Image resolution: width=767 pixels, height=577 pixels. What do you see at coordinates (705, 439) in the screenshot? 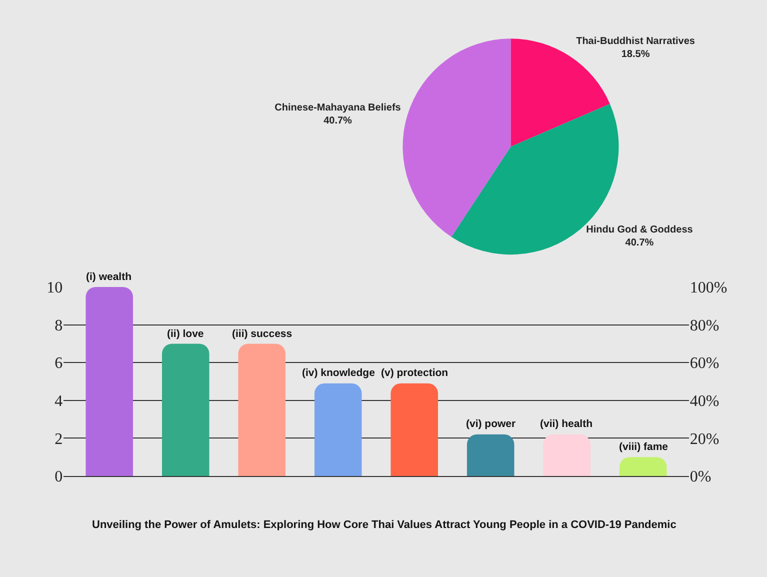
I see `y2-tick-label: 20%` at bounding box center [705, 439].